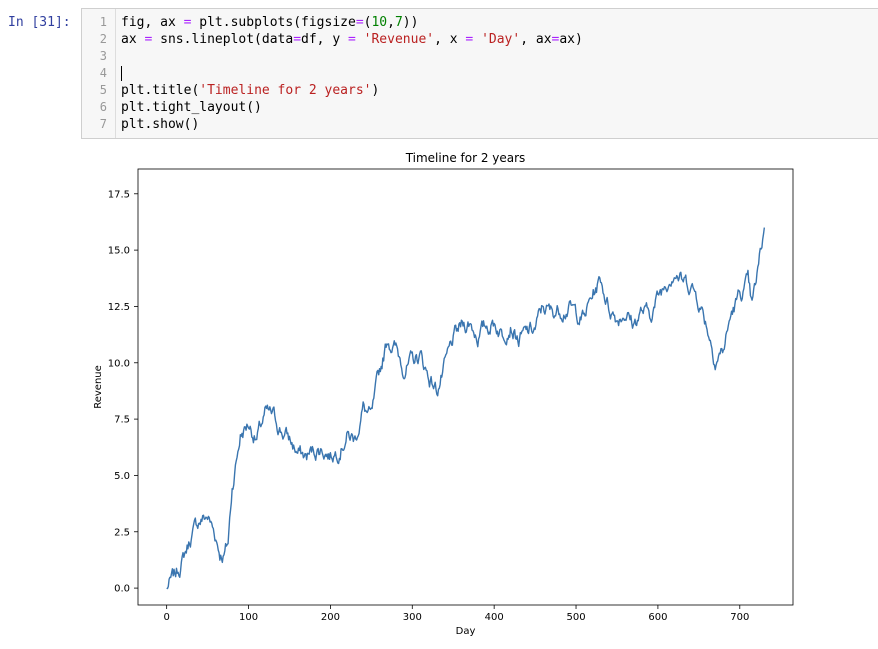 This screenshot has width=878, height=649. Describe the element at coordinates (166, 617) in the screenshot. I see `x-tick-label: 0` at that location.